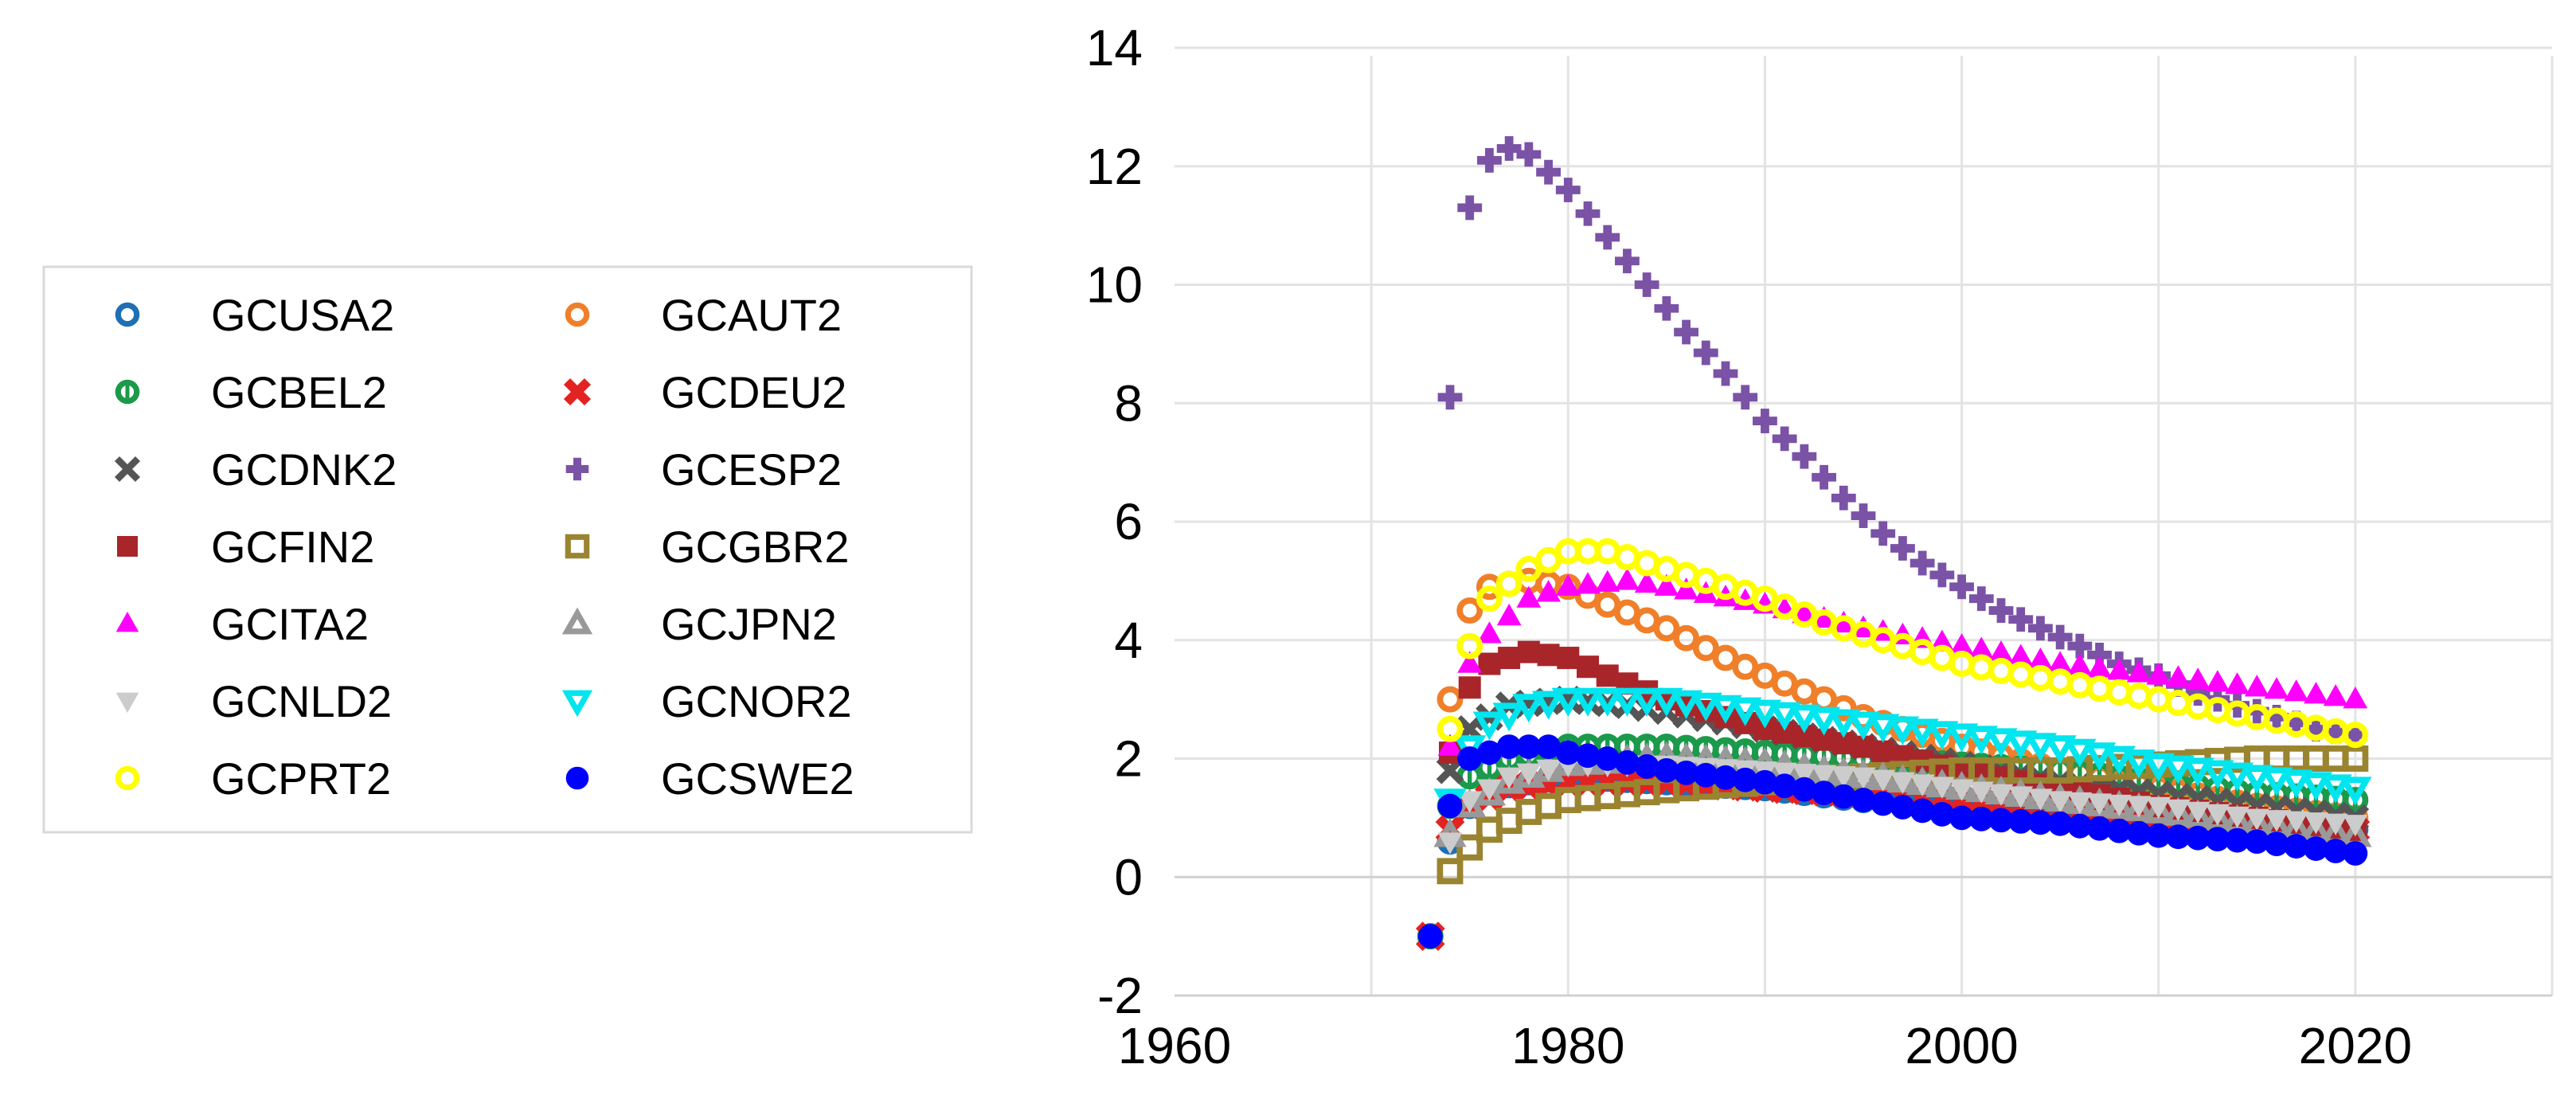 This screenshot has height=1115, width=2576. What do you see at coordinates (1114, 47) in the screenshot?
I see `y-tick-label: 14` at bounding box center [1114, 47].